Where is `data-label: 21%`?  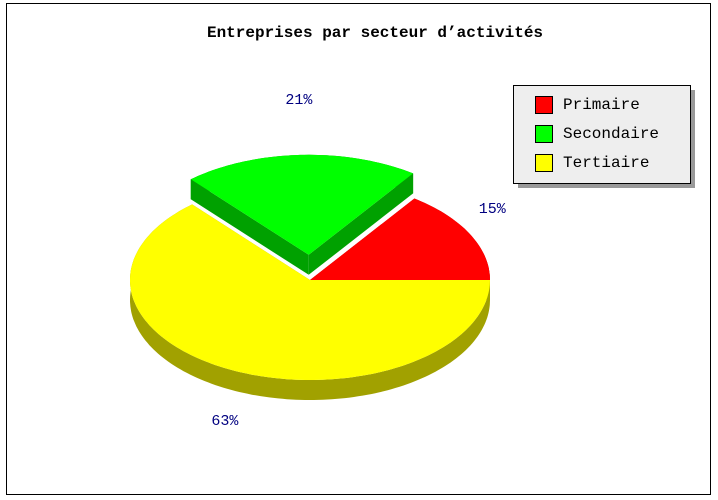 data-label: 21% is located at coordinates (299, 100).